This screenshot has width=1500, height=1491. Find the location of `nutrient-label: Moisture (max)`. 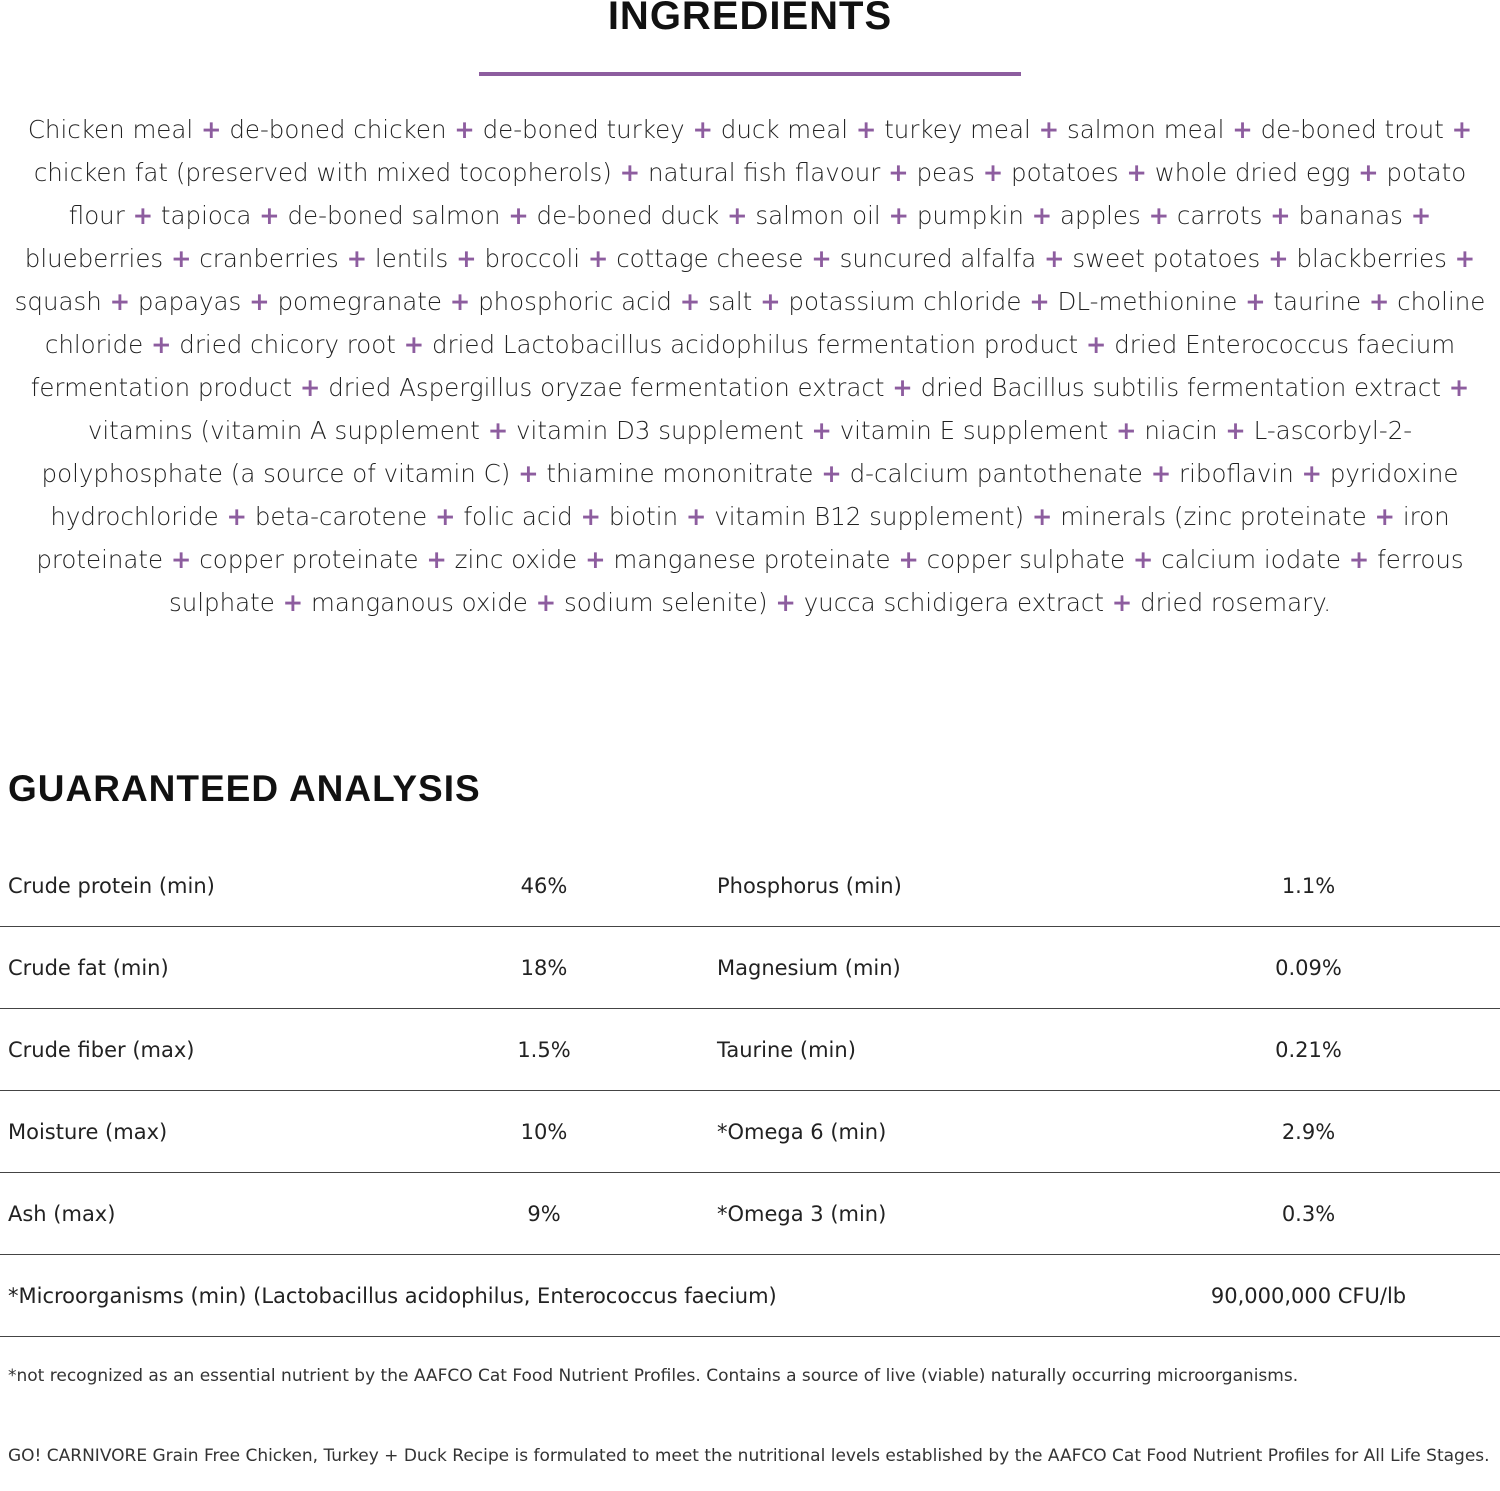

nutrient-label: Moisture (max) is located at coordinates (230, 1131).